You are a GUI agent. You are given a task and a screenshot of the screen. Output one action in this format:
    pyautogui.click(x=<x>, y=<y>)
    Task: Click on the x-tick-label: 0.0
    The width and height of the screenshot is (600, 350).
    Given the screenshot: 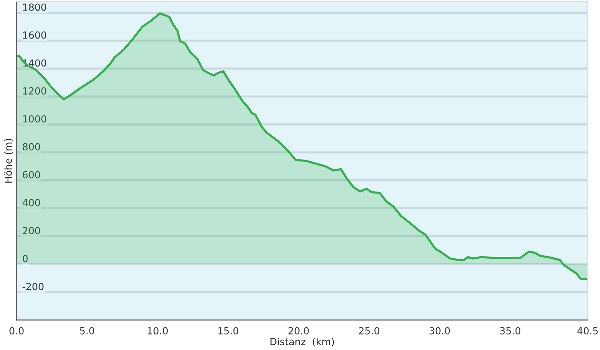 What is the action you would take?
    pyautogui.click(x=17, y=331)
    